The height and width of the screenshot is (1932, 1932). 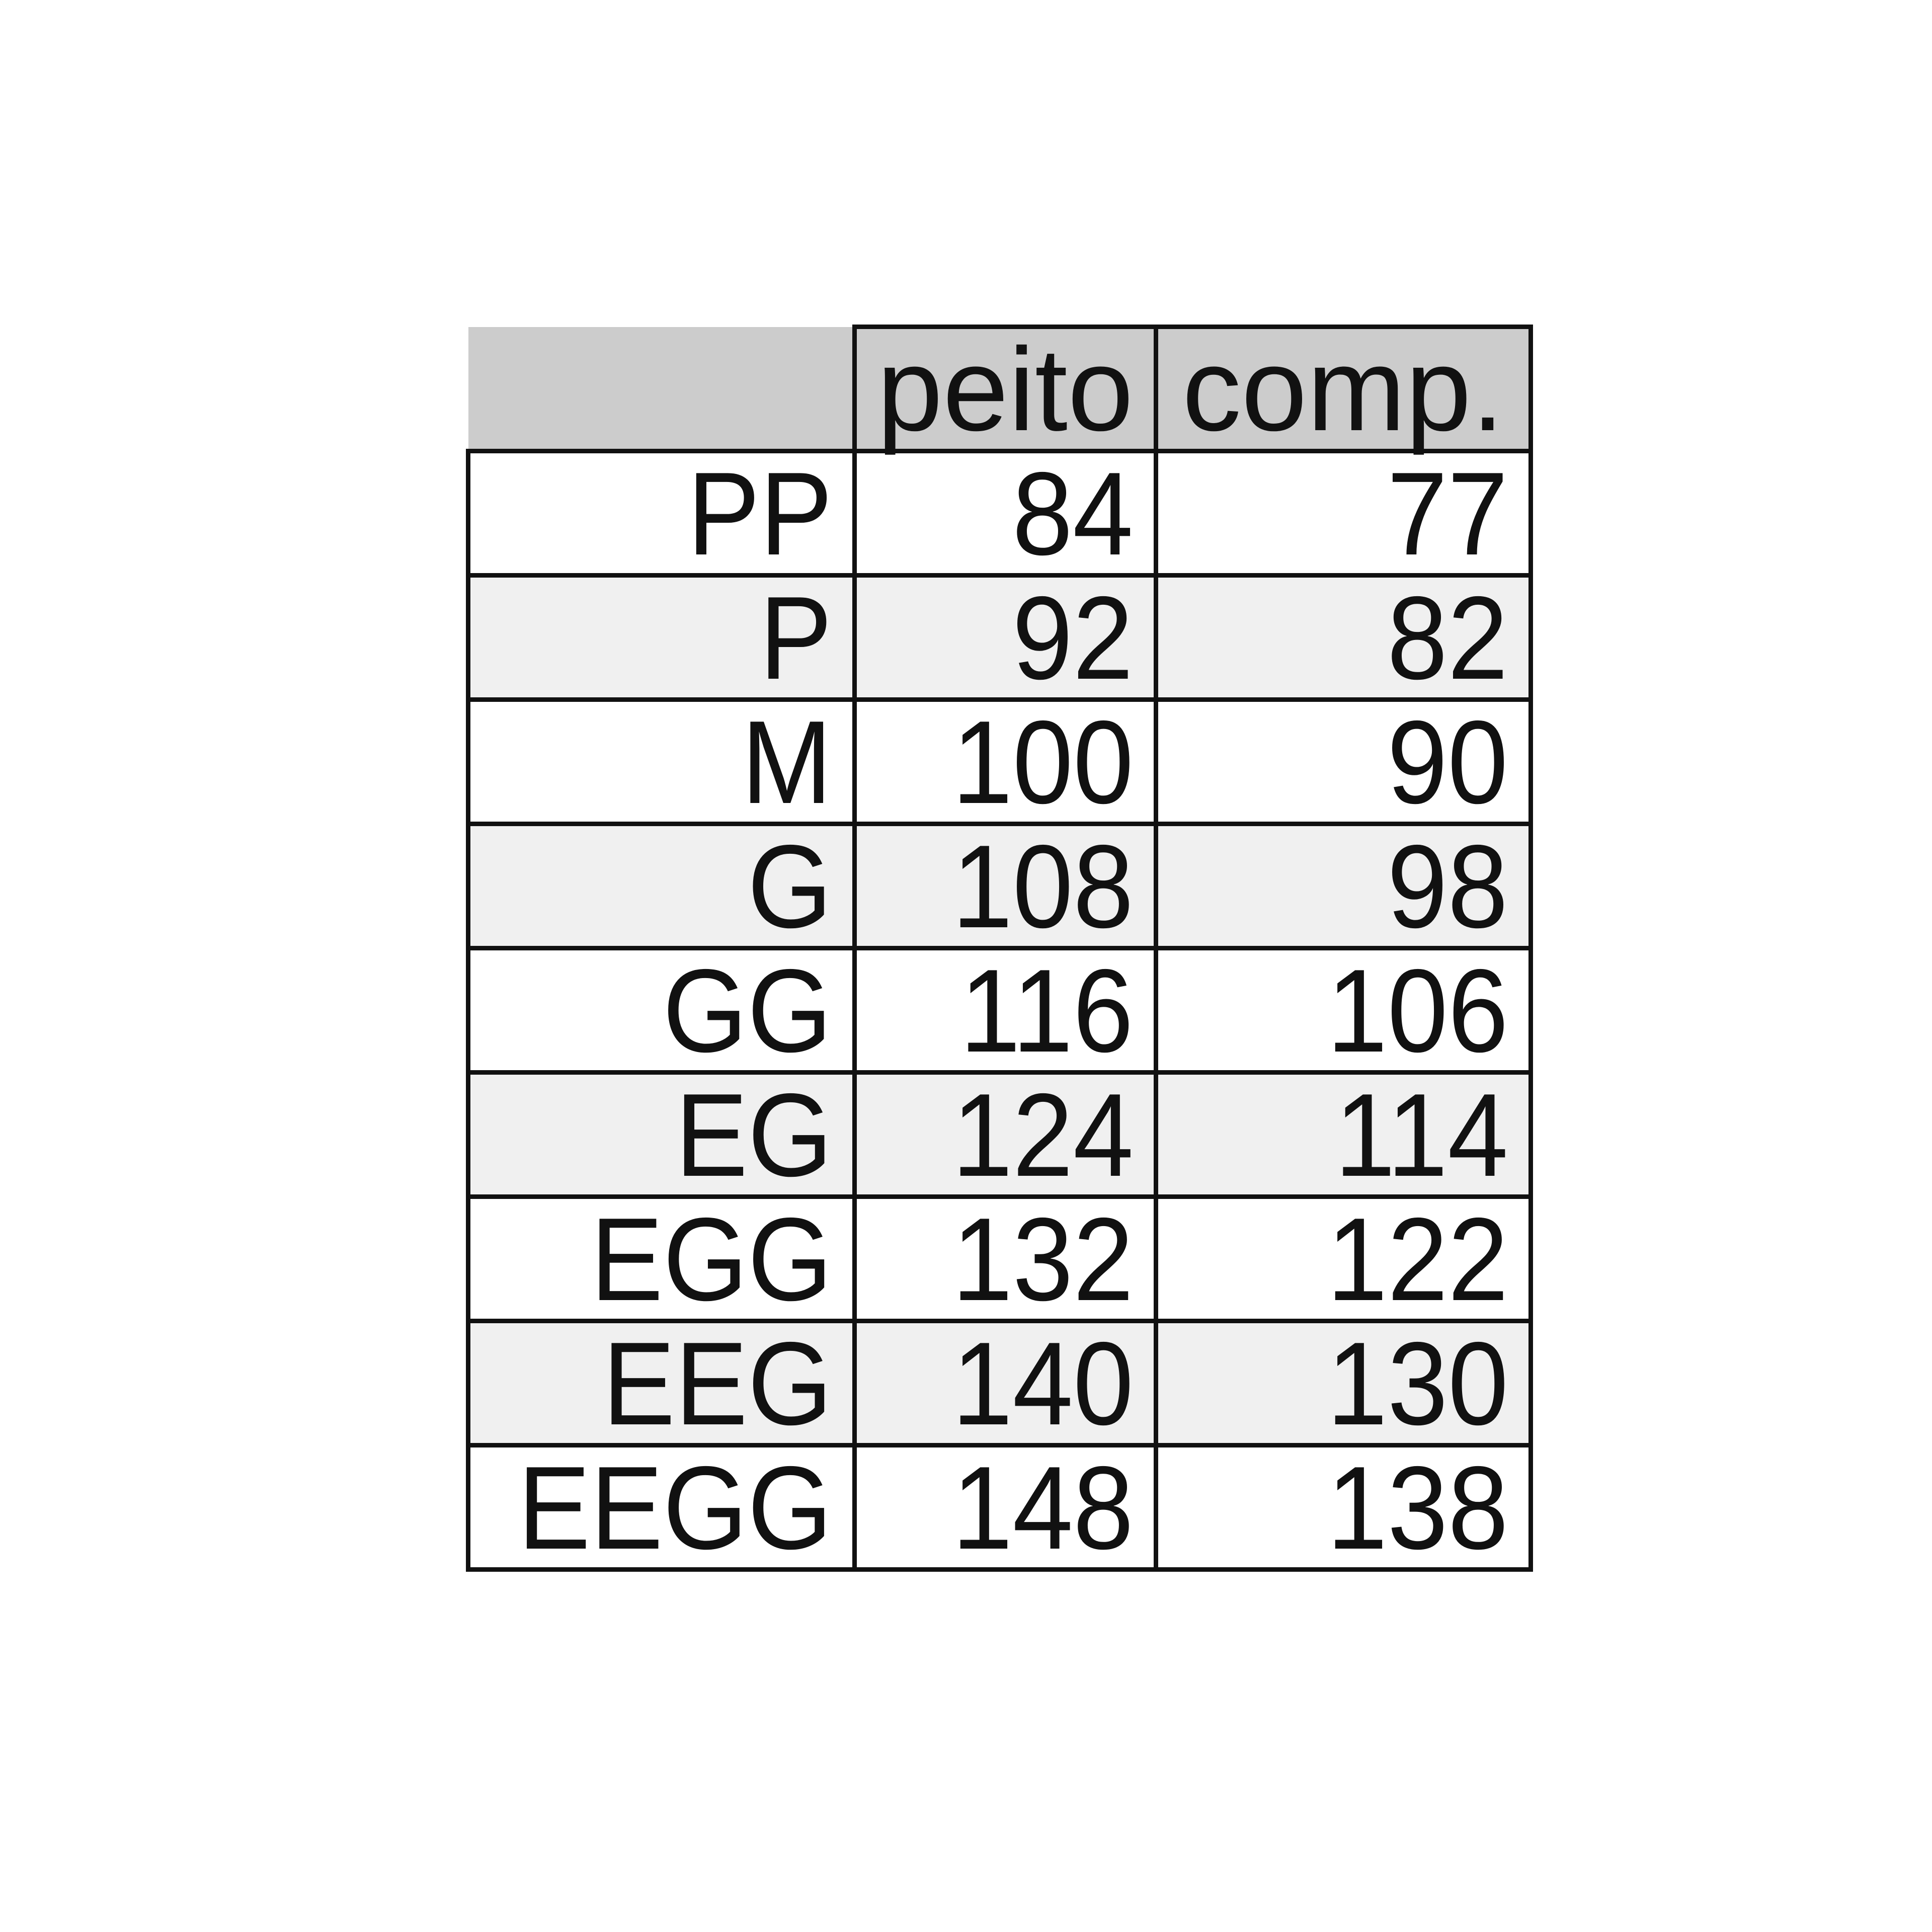 What do you see at coordinates (1448, 513) in the screenshot?
I see `cell-text: 77` at bounding box center [1448, 513].